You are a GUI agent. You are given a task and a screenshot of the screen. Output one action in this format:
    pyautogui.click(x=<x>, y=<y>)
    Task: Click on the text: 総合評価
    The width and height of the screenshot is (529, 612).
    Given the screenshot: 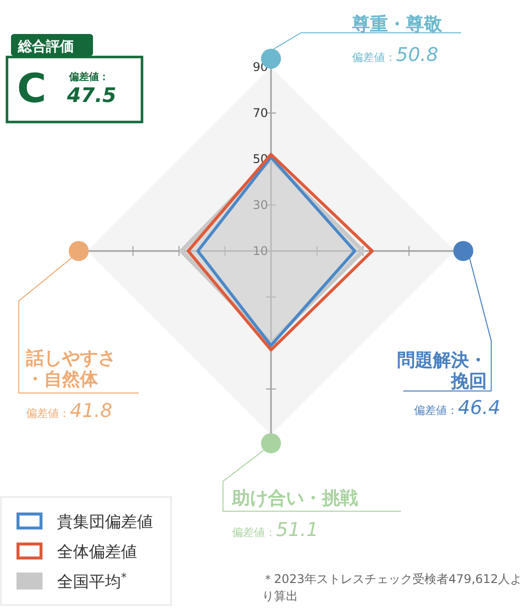 What is the action you would take?
    pyautogui.click(x=45, y=46)
    